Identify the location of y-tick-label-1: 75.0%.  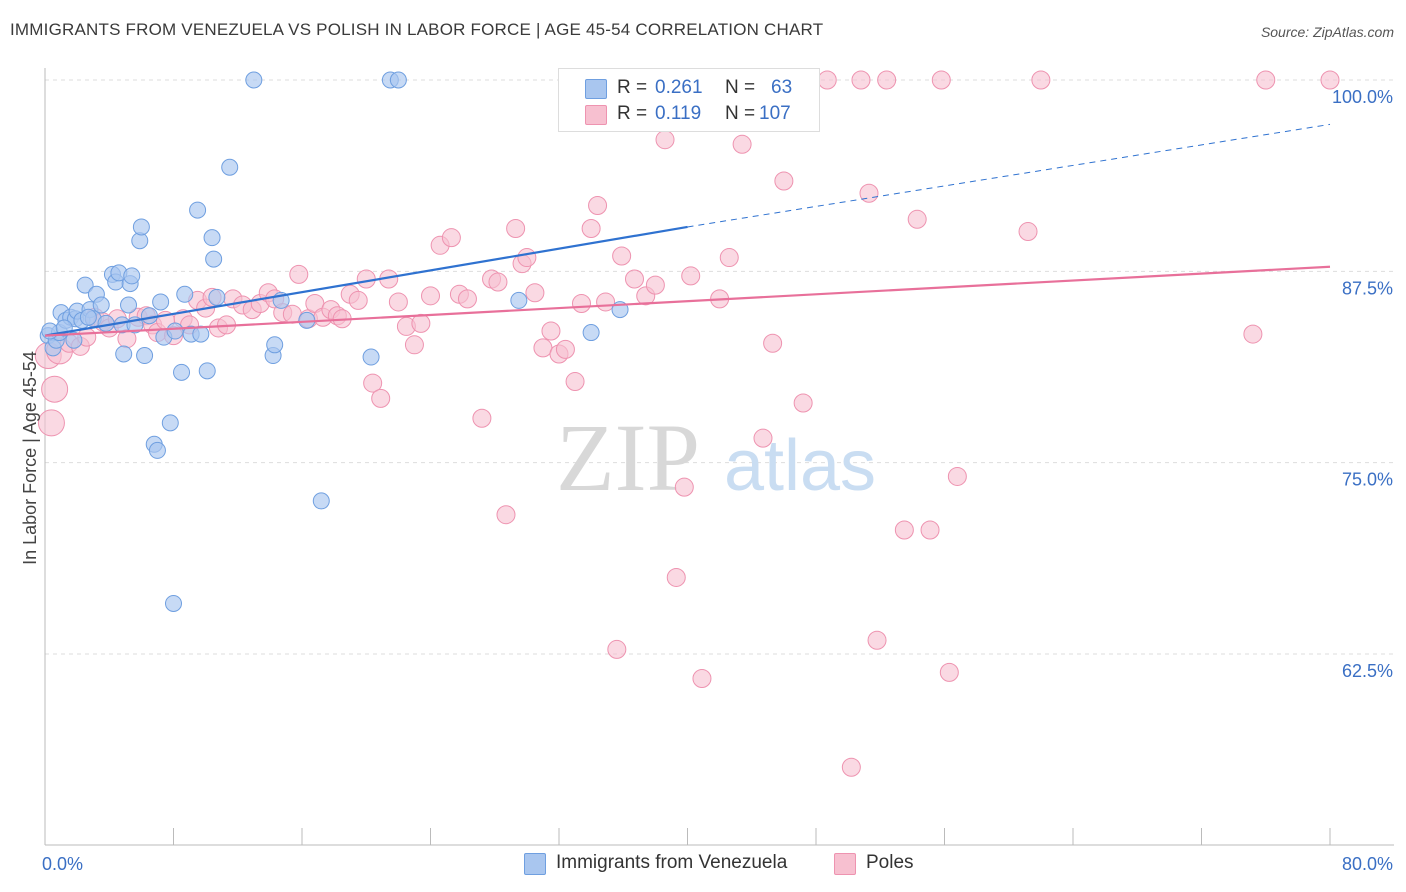
(1367, 480).